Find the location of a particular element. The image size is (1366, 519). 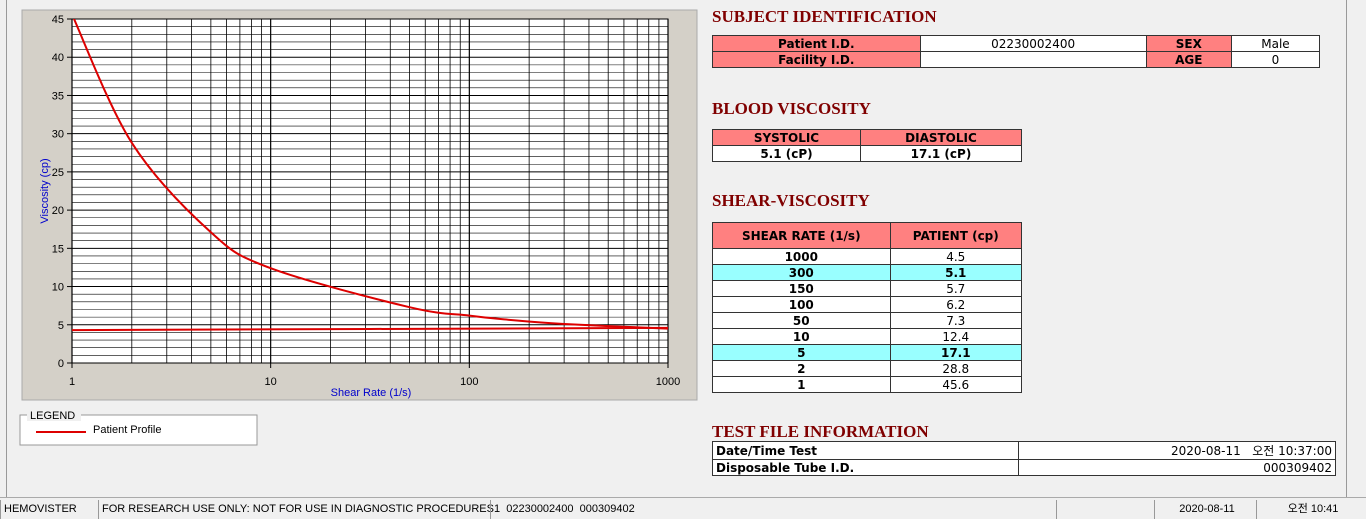

table-row: 1 45.6 is located at coordinates (867, 384).